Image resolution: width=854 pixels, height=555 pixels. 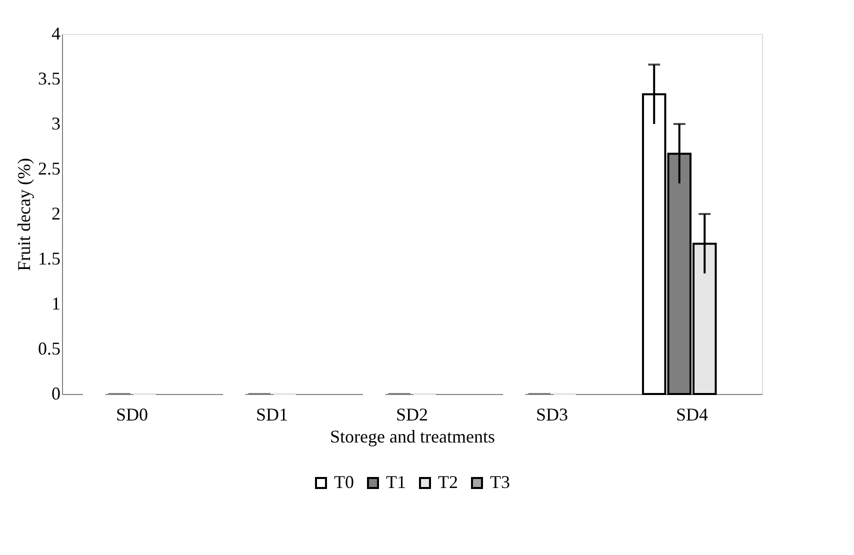 What do you see at coordinates (412, 414) in the screenshot?
I see `x-tick-label: SD2` at bounding box center [412, 414].